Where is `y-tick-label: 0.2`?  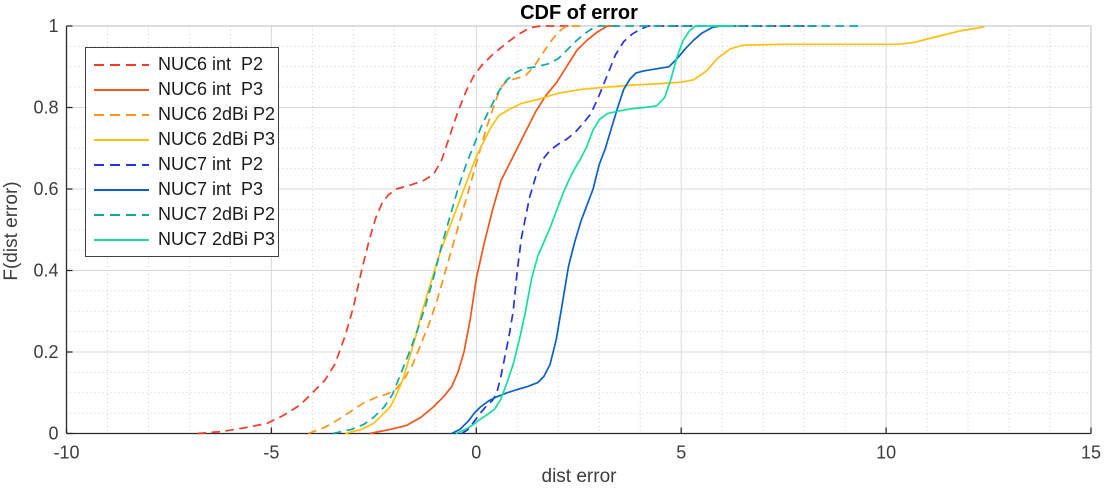
y-tick-label: 0.2 is located at coordinates (45, 352).